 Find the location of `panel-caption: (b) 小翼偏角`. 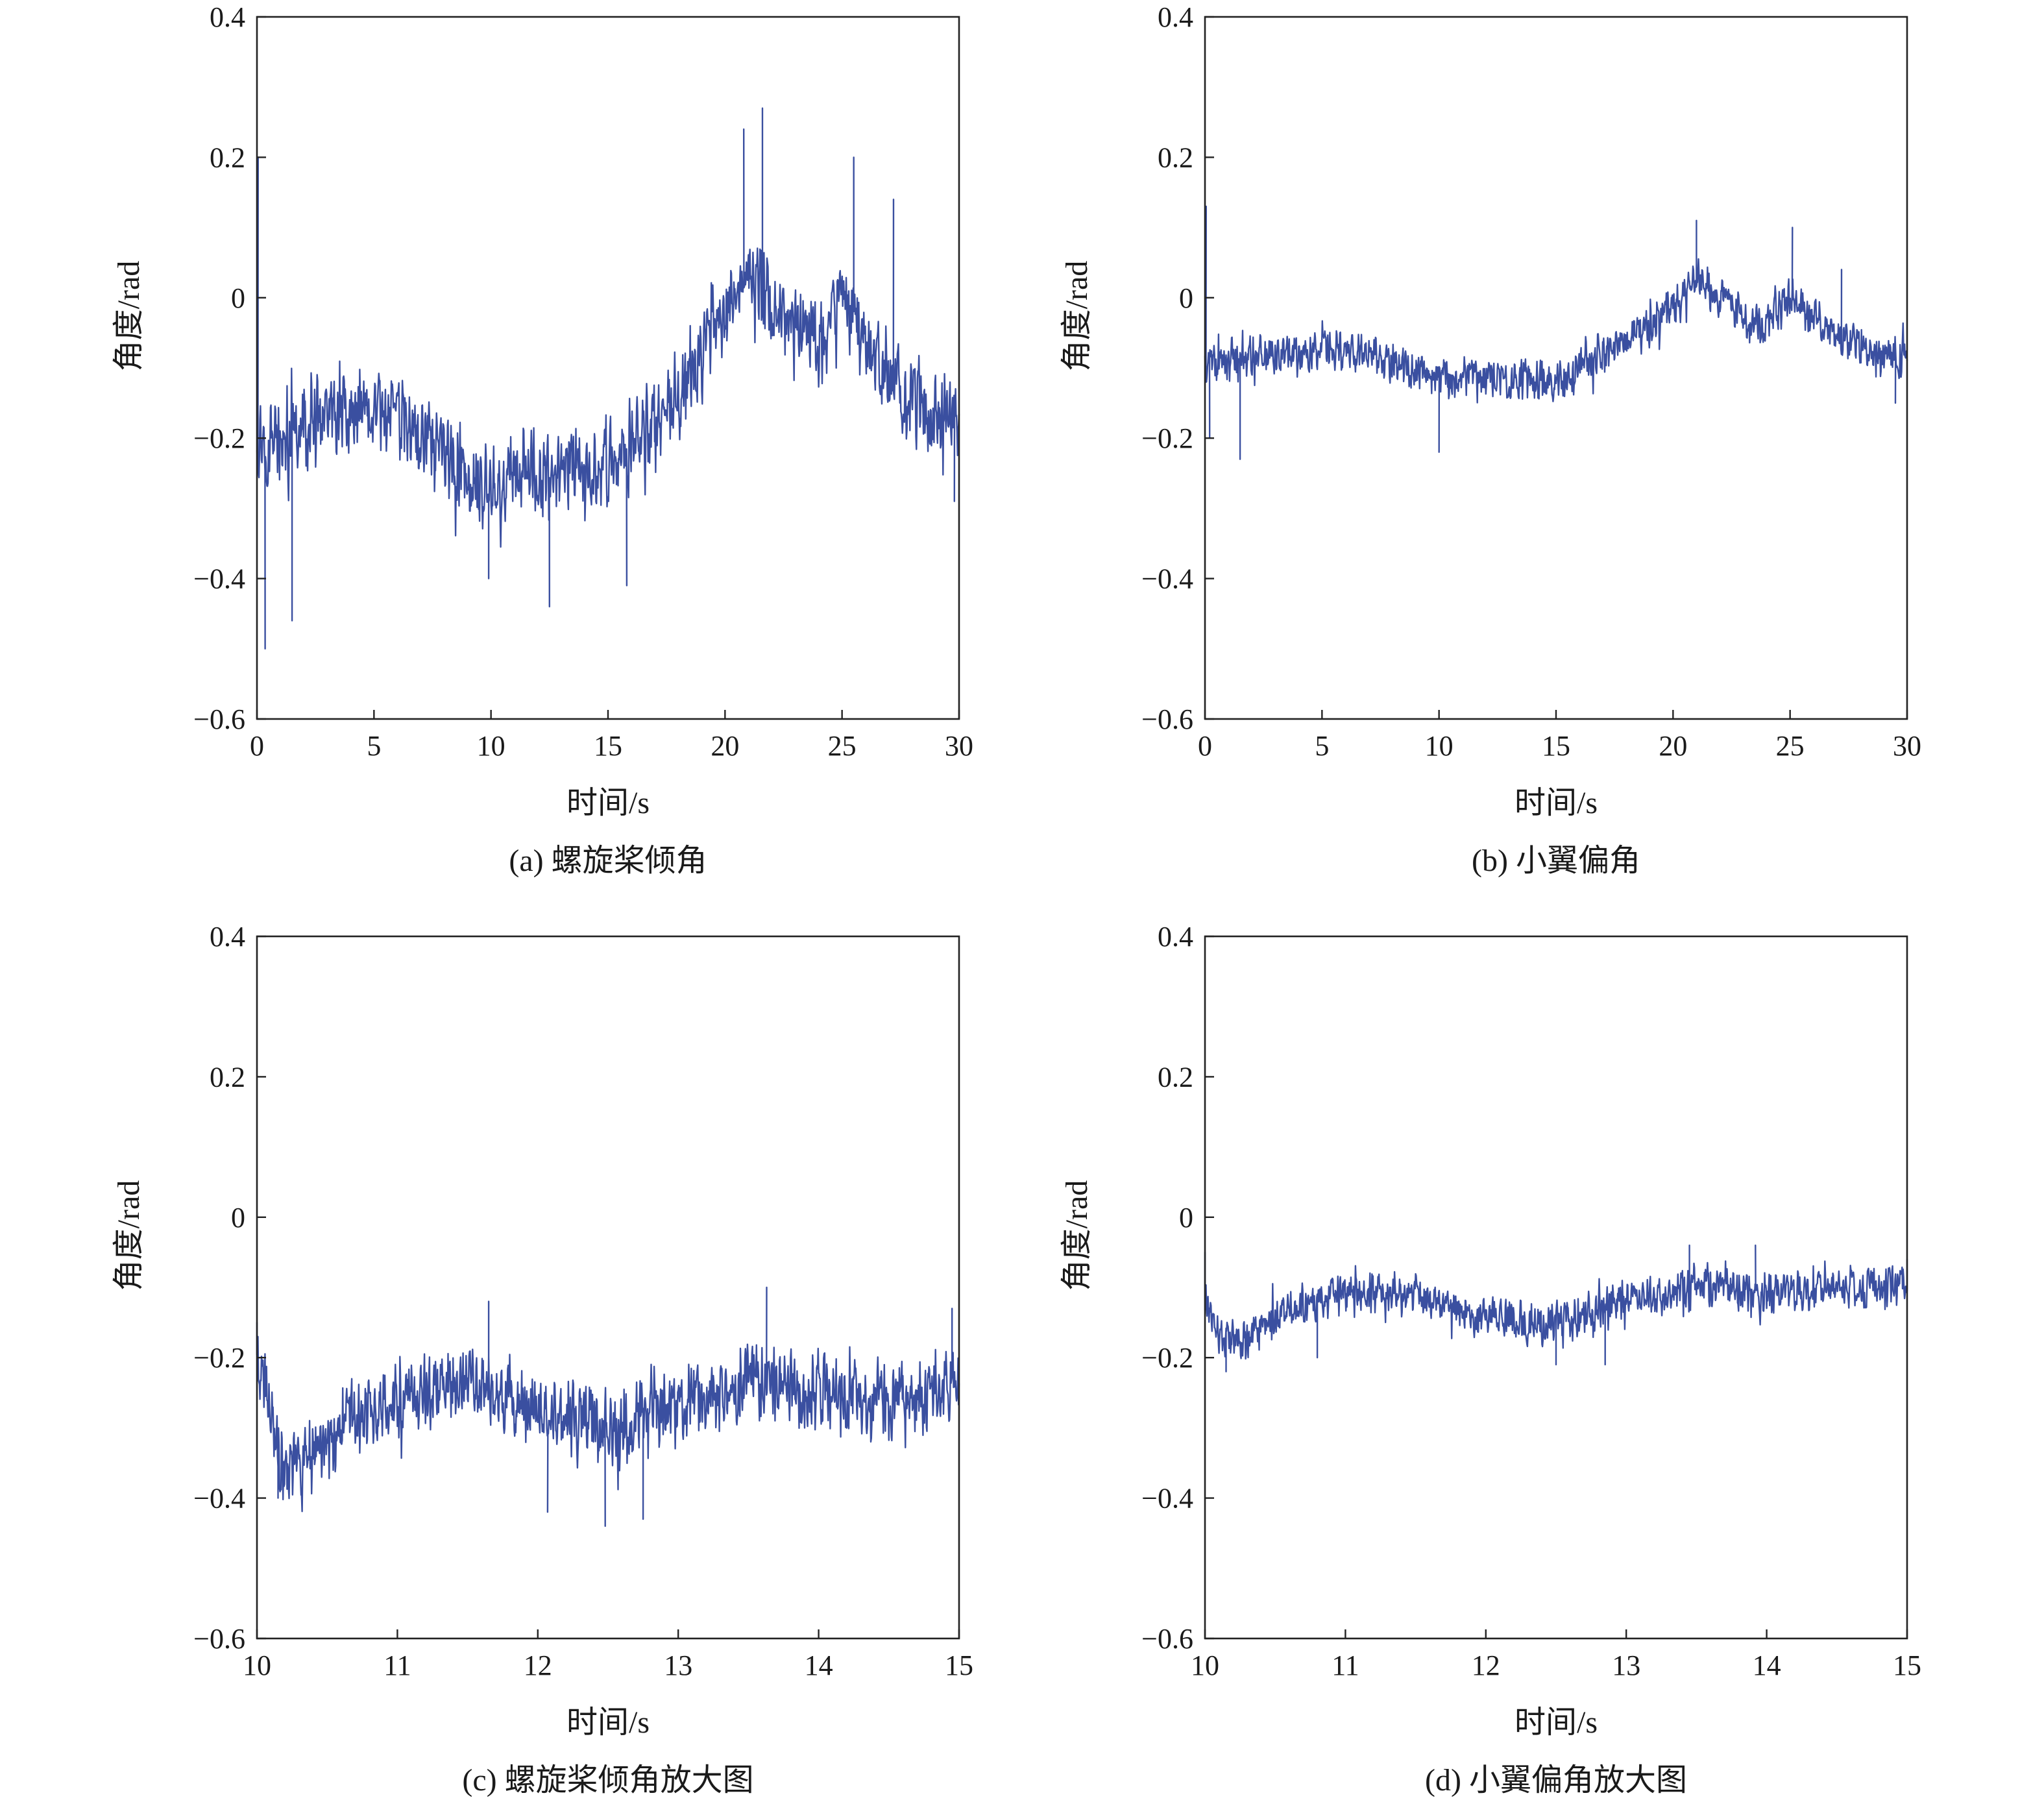

panel-caption: (b) 小翼偏角 is located at coordinates (1556, 861).